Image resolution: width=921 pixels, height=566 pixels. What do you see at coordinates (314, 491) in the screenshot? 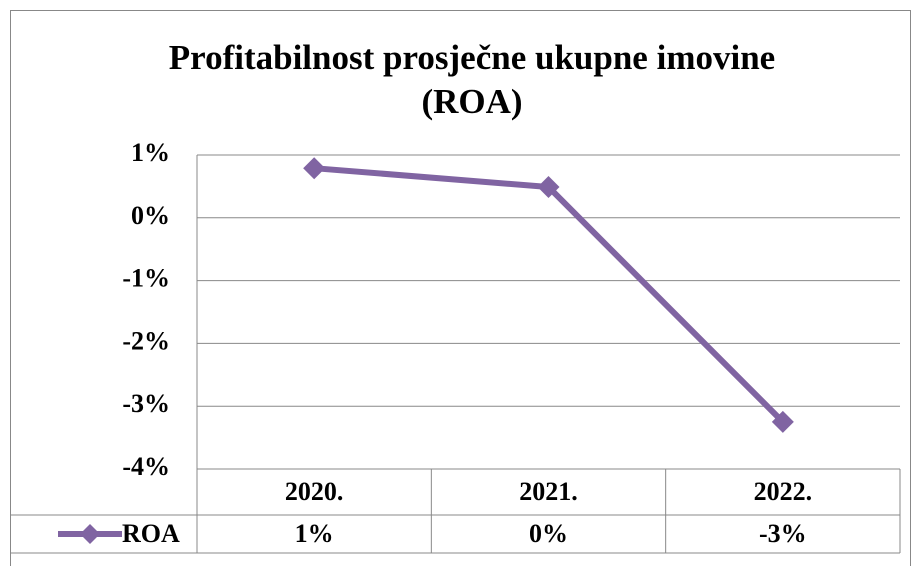
I see `x-tick-label: 2020.` at bounding box center [314, 491].